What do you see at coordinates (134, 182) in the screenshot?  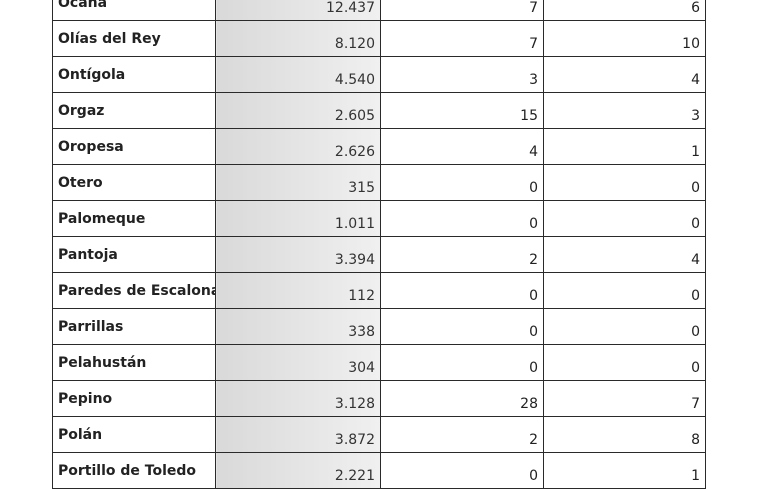 I see `municipality-name: Otero` at bounding box center [134, 182].